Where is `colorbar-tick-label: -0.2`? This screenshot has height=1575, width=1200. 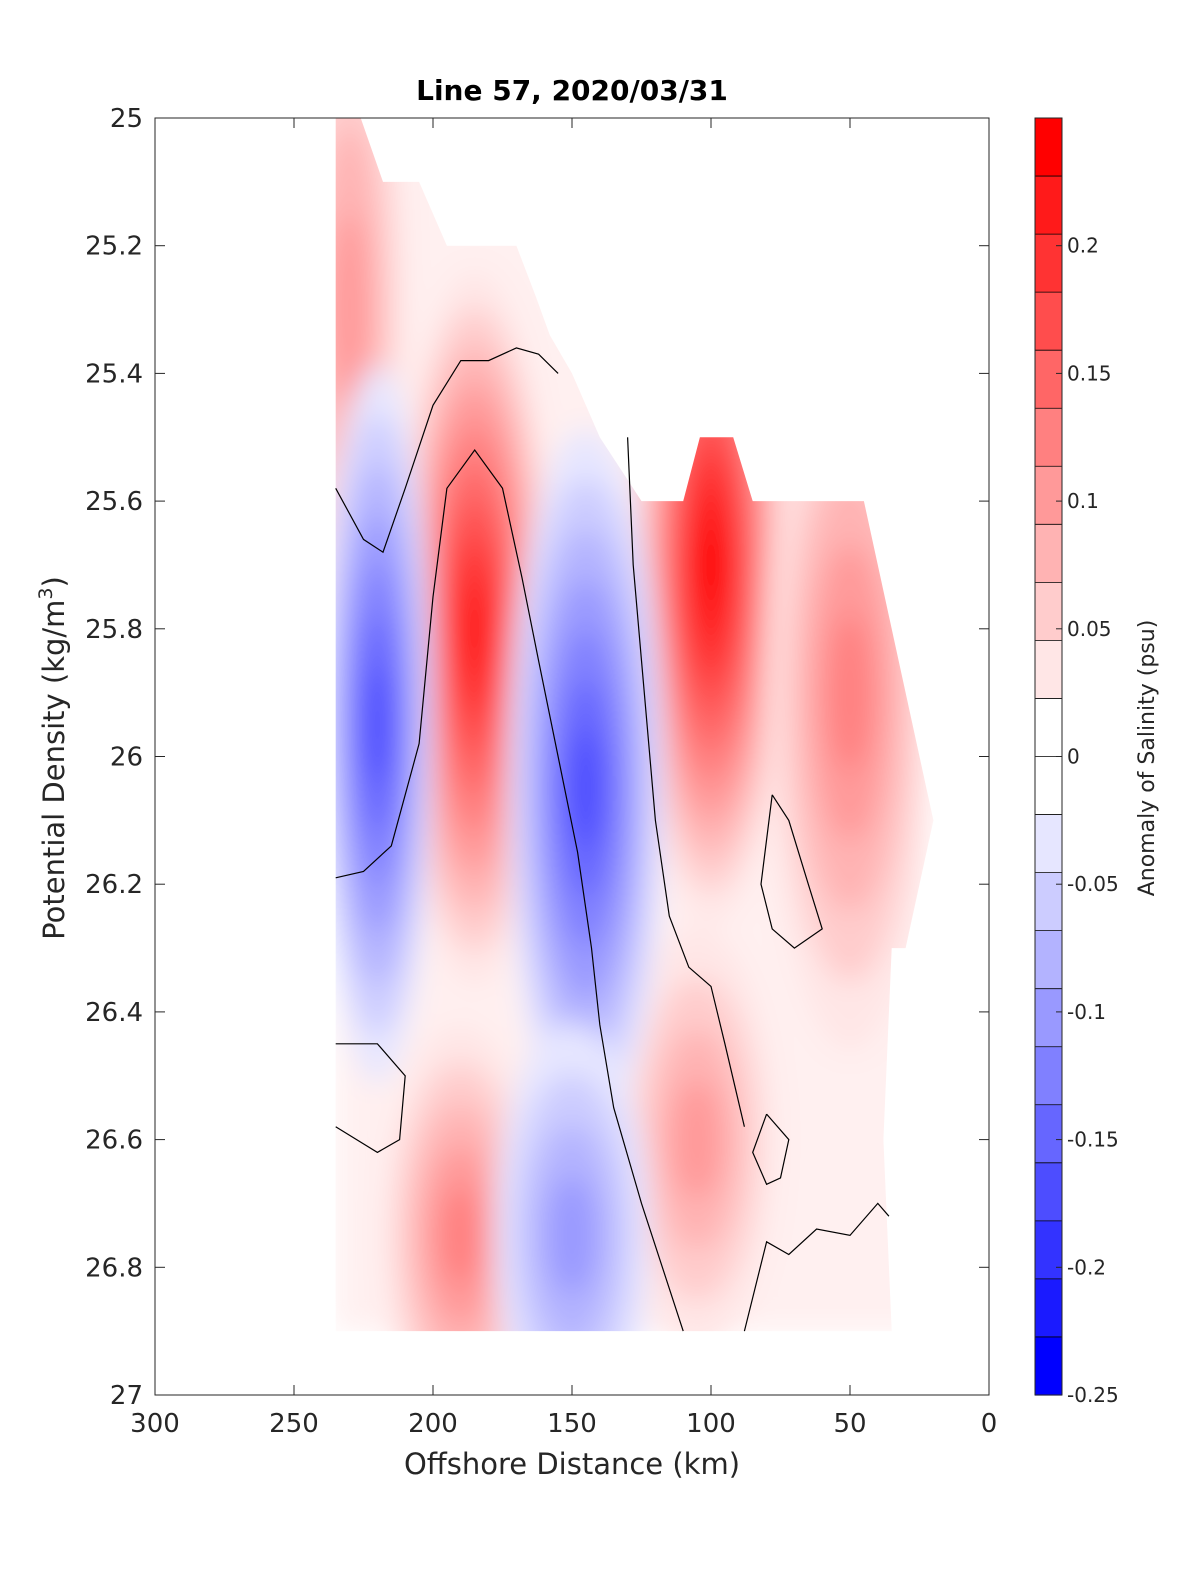
colorbar-tick-label: -0.2 is located at coordinates (1086, 1267).